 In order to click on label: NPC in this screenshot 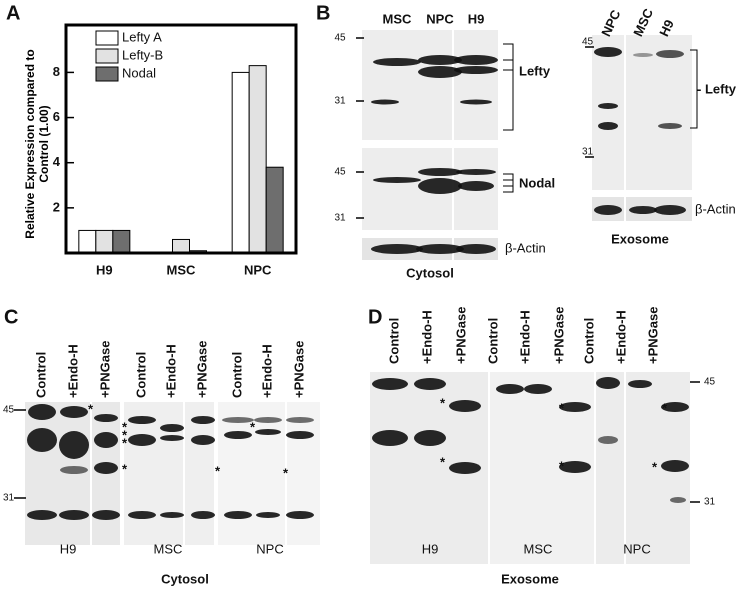, I will do `click(610, 23)`.